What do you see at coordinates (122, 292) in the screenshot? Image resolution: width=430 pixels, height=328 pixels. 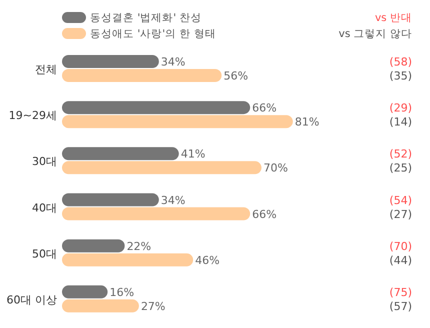 I see `data-label: 16%` at bounding box center [122, 292].